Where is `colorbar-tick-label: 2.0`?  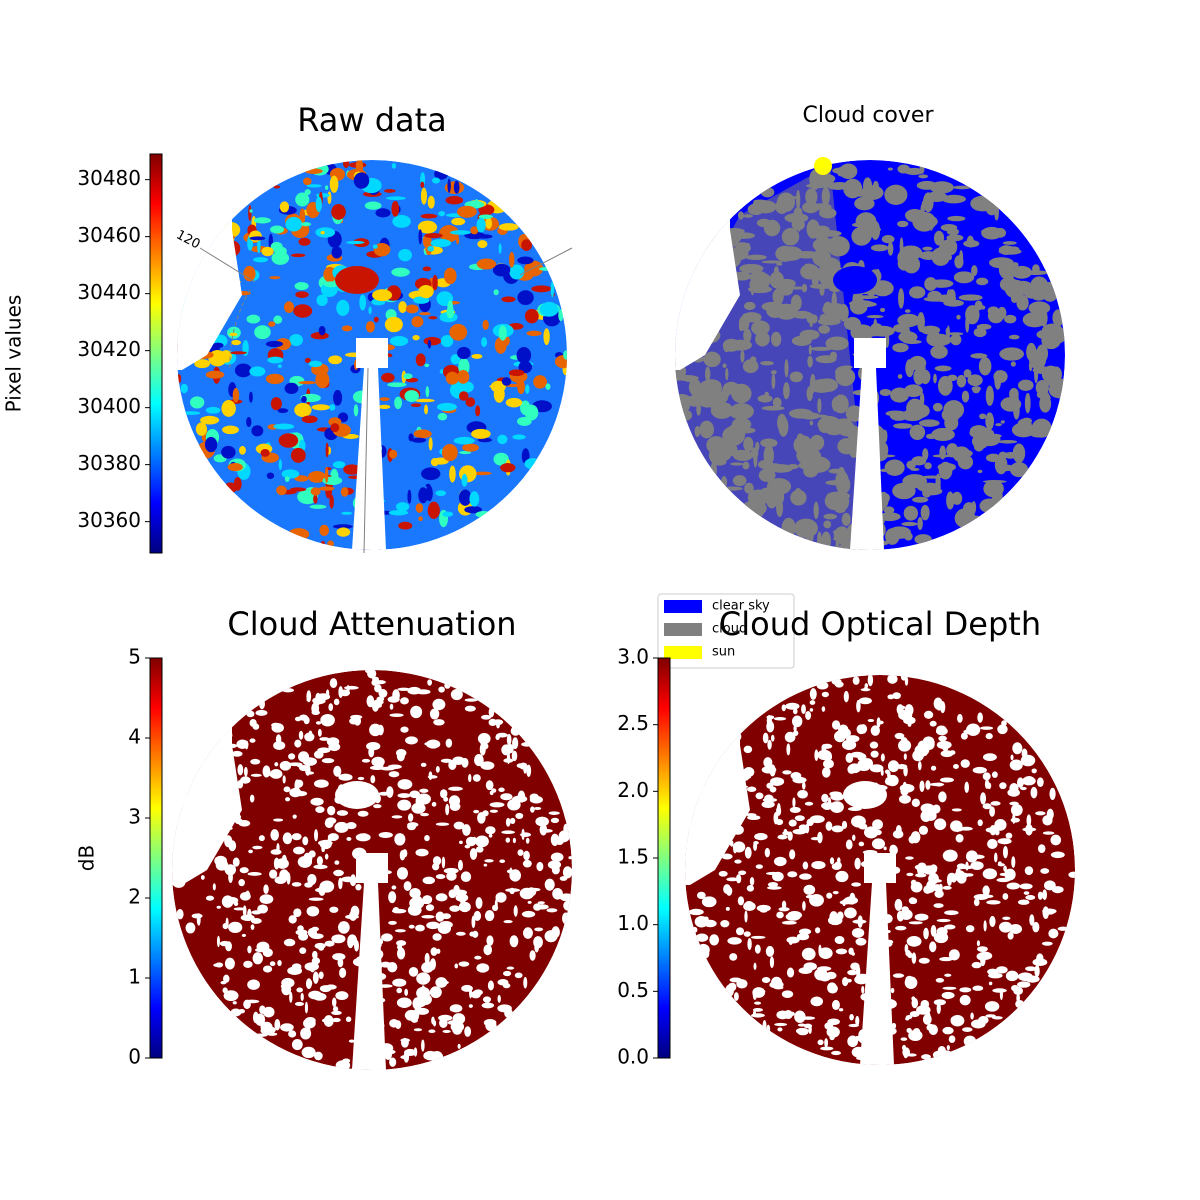 colorbar-tick-label: 2.0 is located at coordinates (633, 790).